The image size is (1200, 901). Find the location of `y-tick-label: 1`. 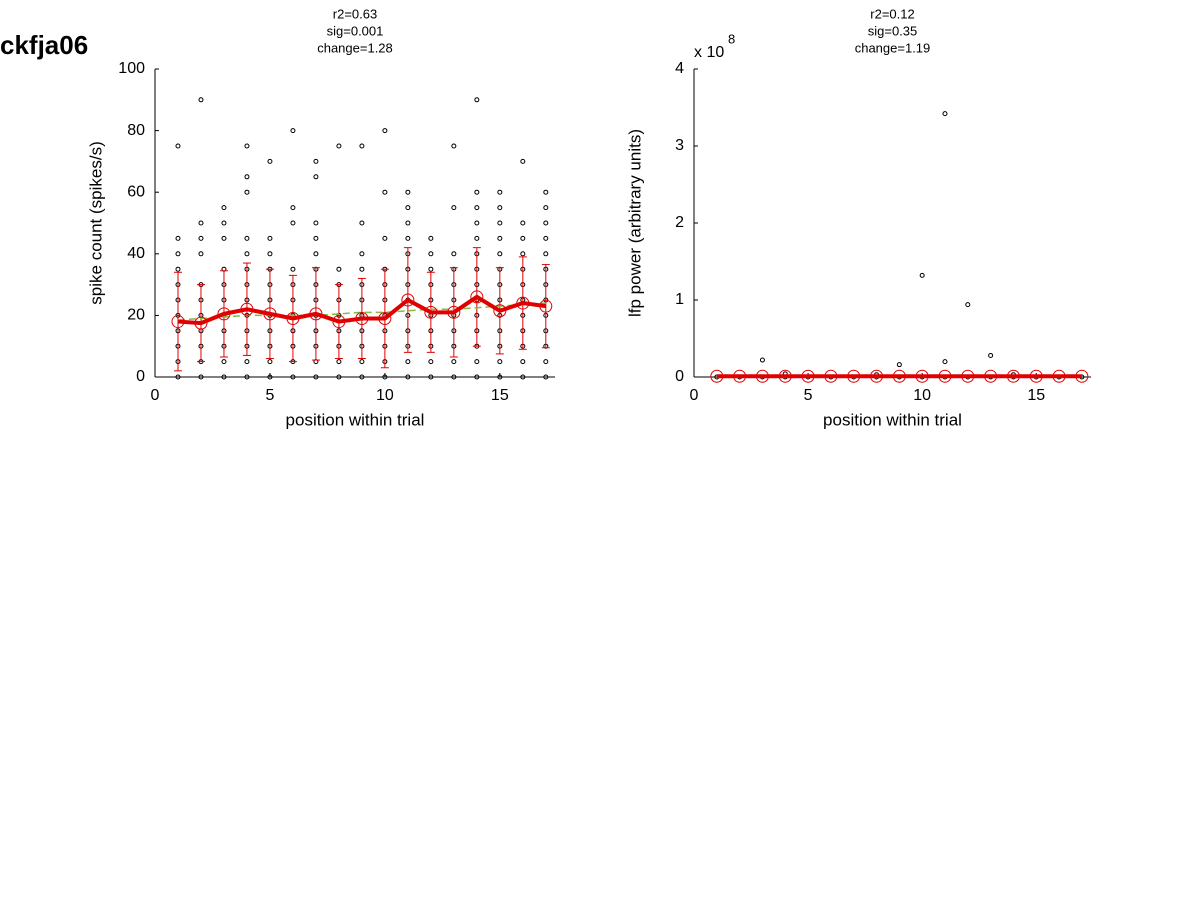

y-tick-label: 1 is located at coordinates (679, 299).